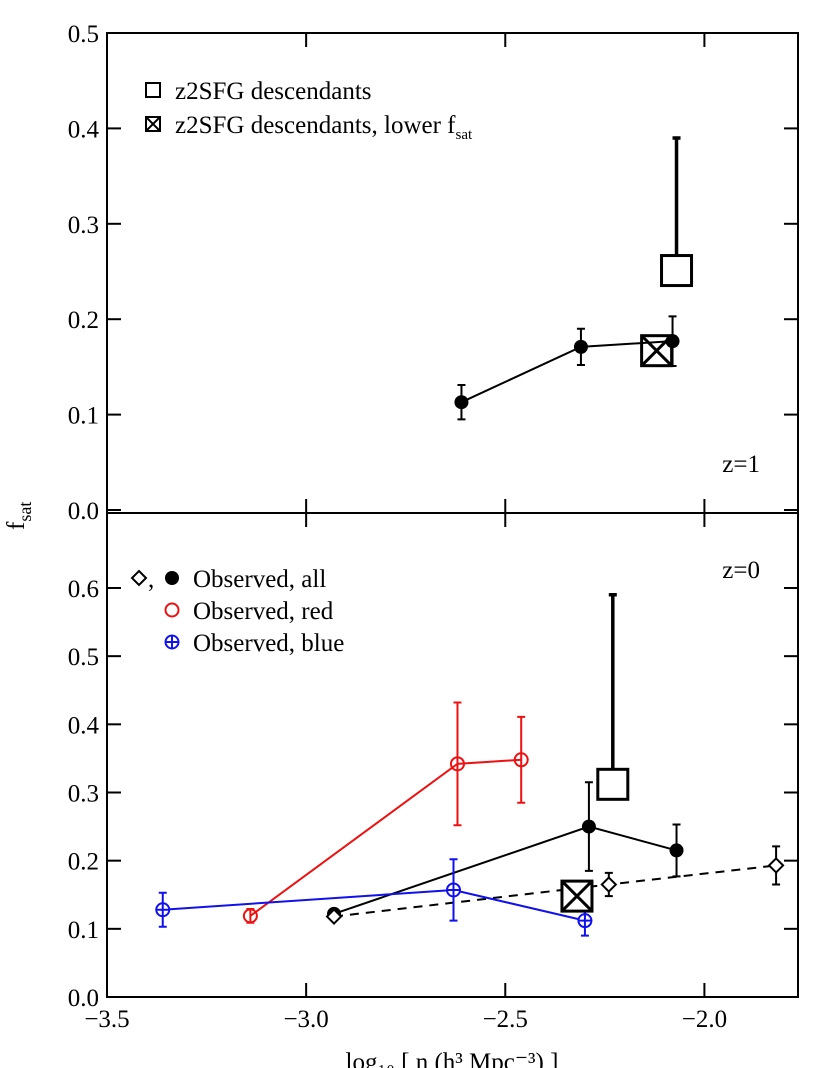 The height and width of the screenshot is (1068, 830). I want to click on x-tick-label: −2.5, so click(505, 1019).